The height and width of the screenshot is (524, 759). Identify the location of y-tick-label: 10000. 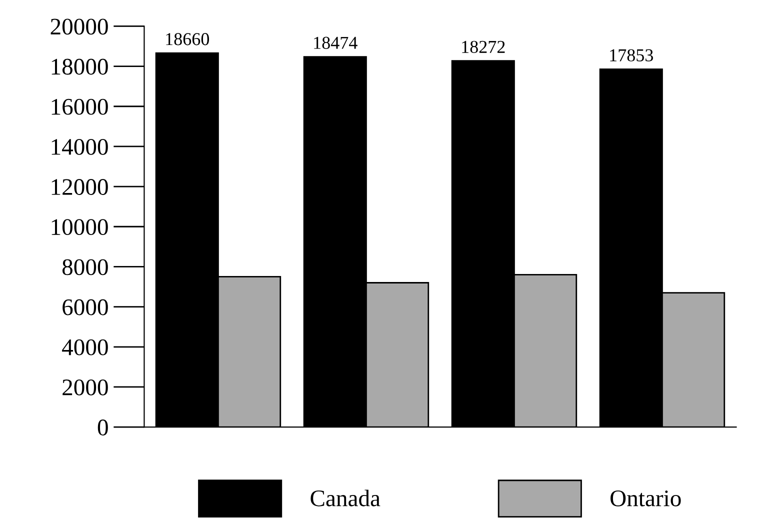
(80, 227).